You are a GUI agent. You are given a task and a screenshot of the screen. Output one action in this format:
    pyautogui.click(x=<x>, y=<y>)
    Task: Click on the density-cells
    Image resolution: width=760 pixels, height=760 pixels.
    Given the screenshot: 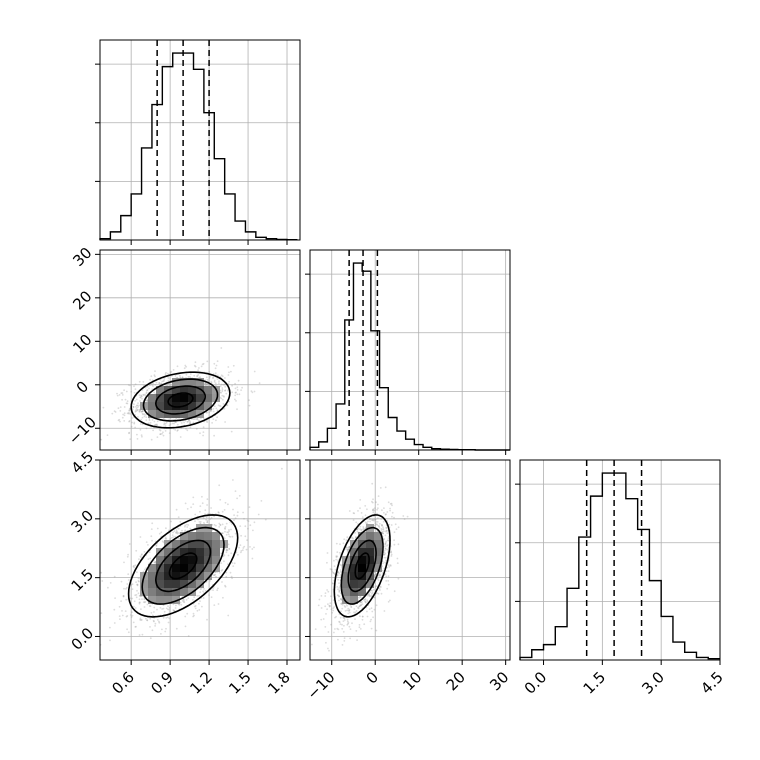 What is the action you would take?
    pyautogui.click(x=180, y=398)
    